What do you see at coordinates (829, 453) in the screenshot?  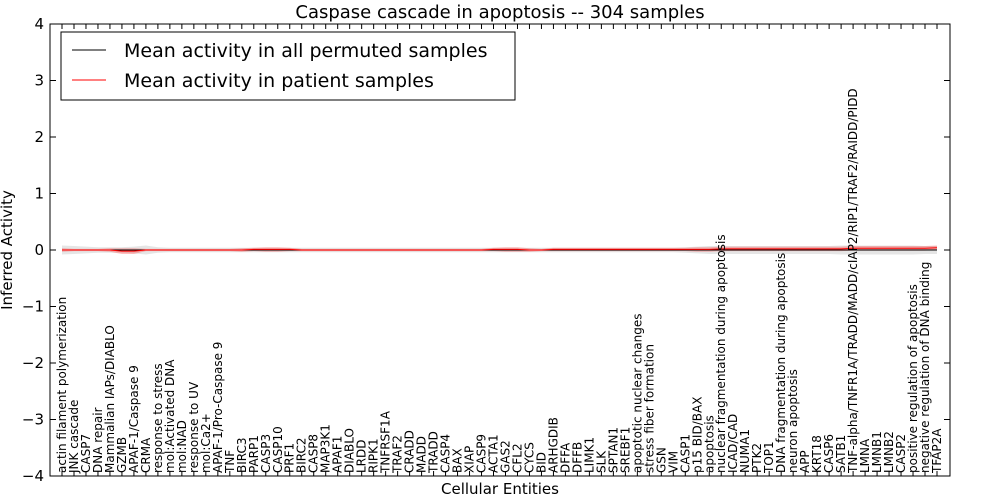 I see `x-tick-label: CASP6` at bounding box center [829, 453].